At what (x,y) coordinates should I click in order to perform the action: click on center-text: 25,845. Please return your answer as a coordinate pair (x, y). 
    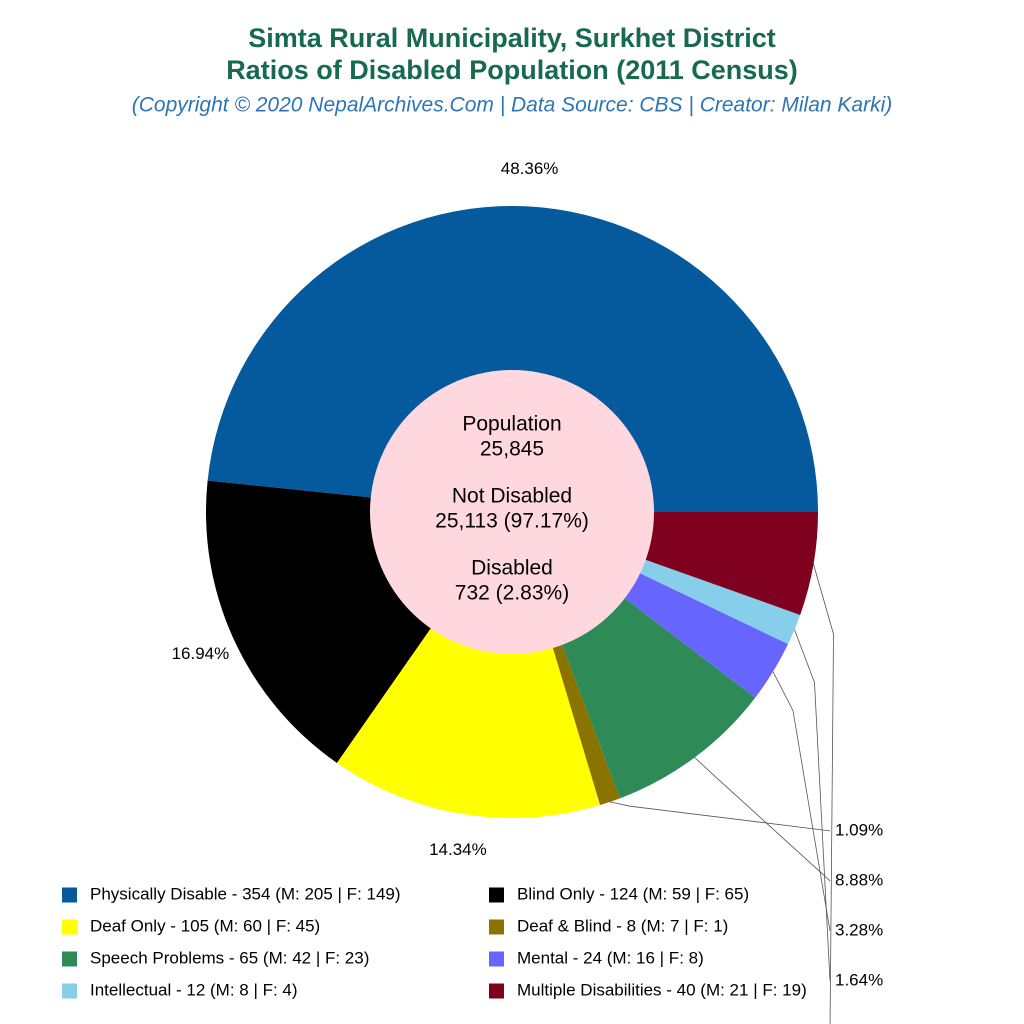
    Looking at the image, I should click on (512, 449).